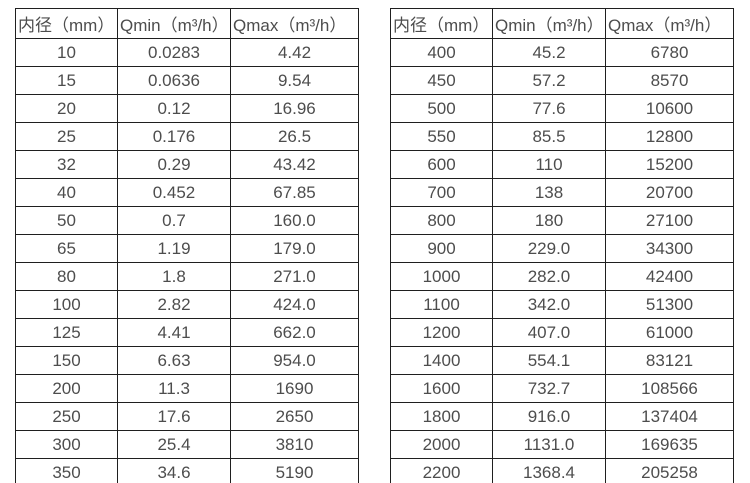 The image size is (750, 483). Describe the element at coordinates (549, 332) in the screenshot. I see `table-cell: 407.0` at that location.